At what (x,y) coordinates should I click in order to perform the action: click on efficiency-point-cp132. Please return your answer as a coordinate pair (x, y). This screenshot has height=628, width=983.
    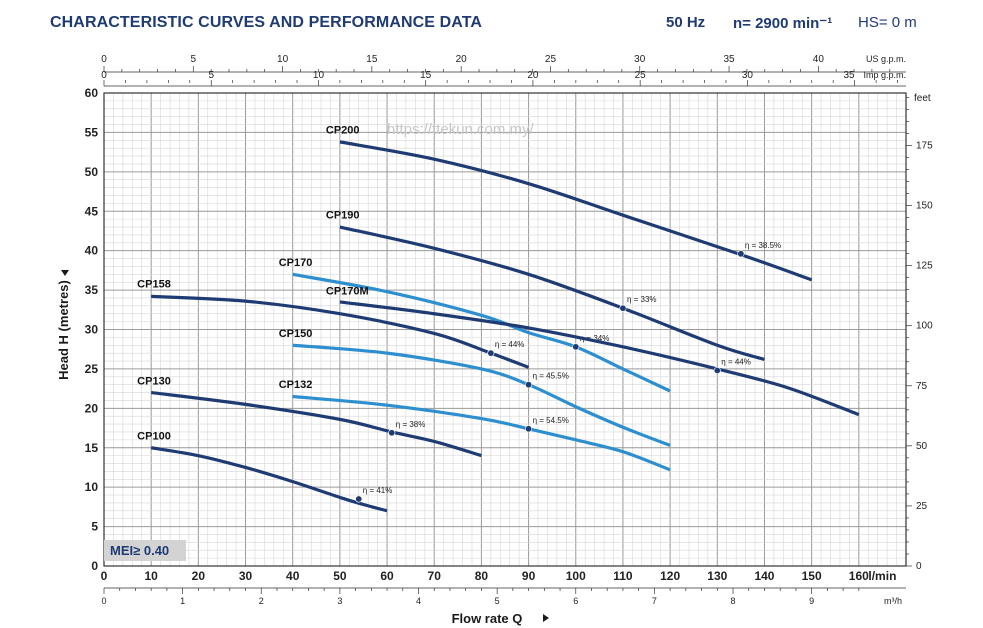
    Looking at the image, I should click on (529, 429).